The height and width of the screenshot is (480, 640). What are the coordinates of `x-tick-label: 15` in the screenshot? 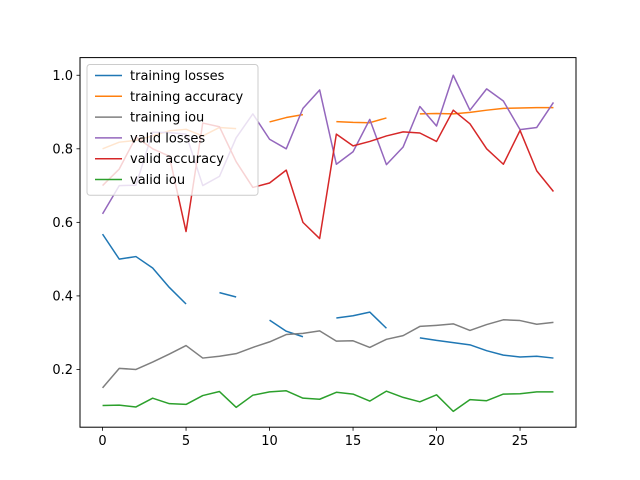 It's located at (353, 441).